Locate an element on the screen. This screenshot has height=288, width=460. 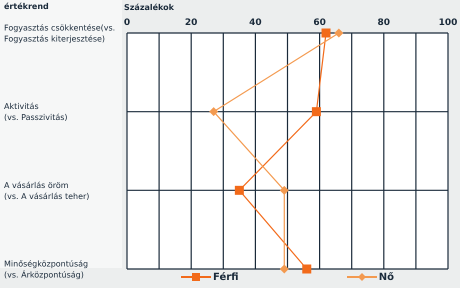
legend-label: Férfi is located at coordinates (226, 277).